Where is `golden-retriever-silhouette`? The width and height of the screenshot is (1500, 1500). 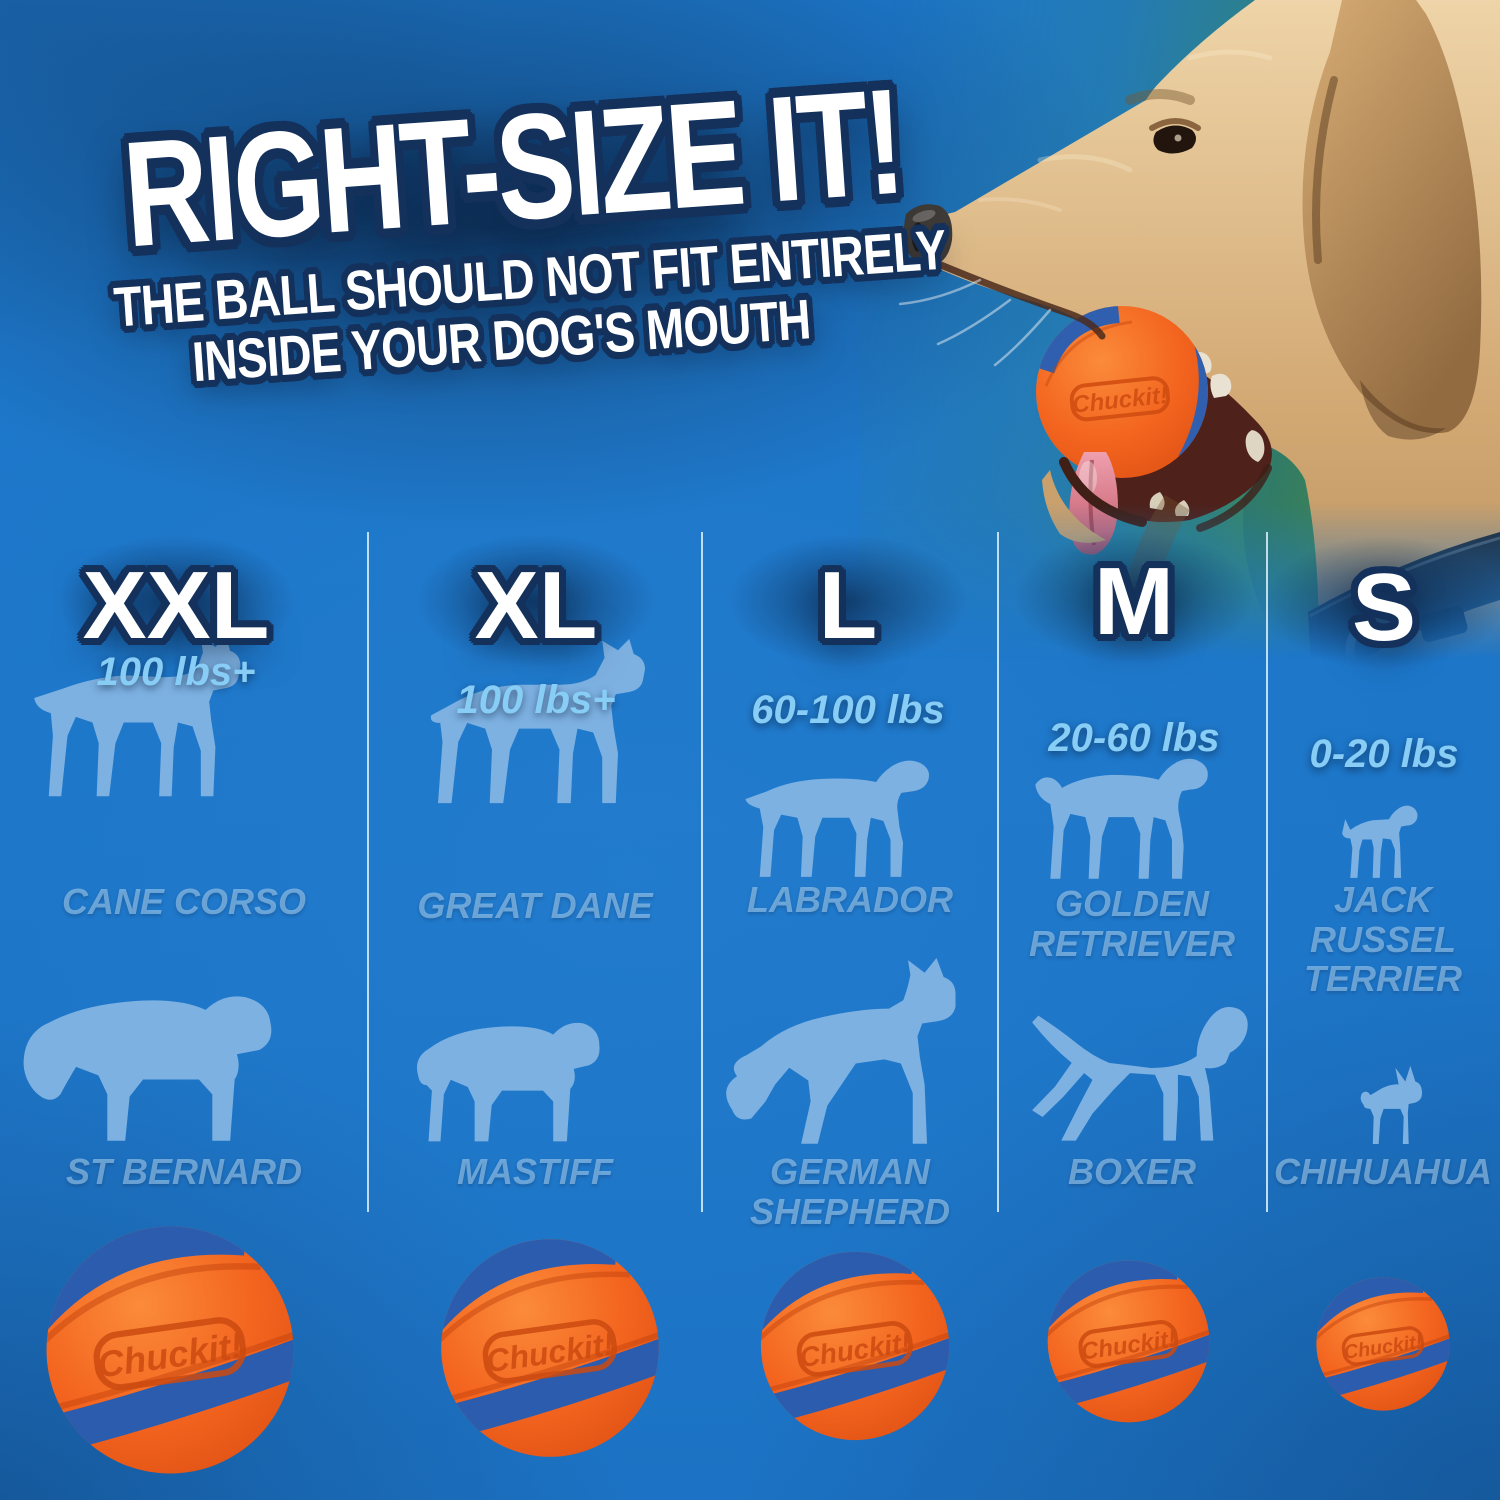 golden-retriever-silhouette is located at coordinates (1132, 809).